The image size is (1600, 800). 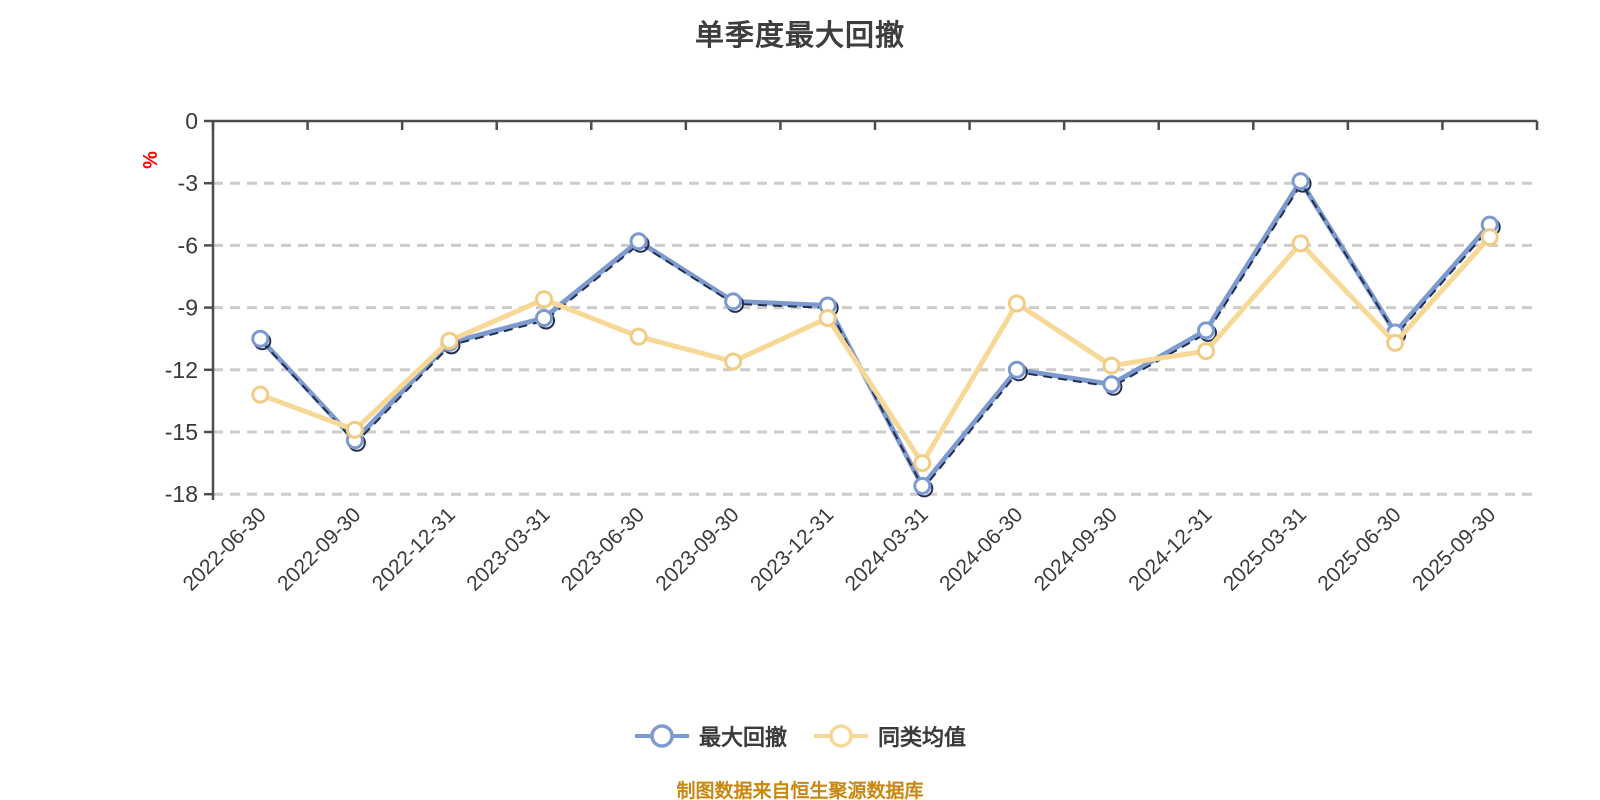 I want to click on y-tick-label: -6, so click(x=188, y=245).